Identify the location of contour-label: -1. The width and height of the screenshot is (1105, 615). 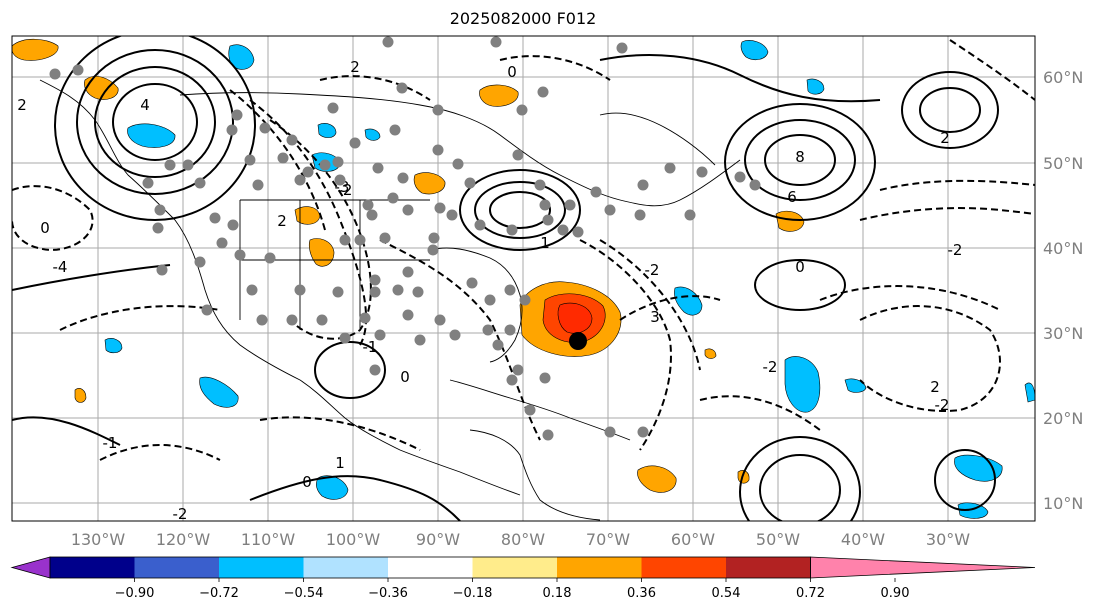
(110, 443).